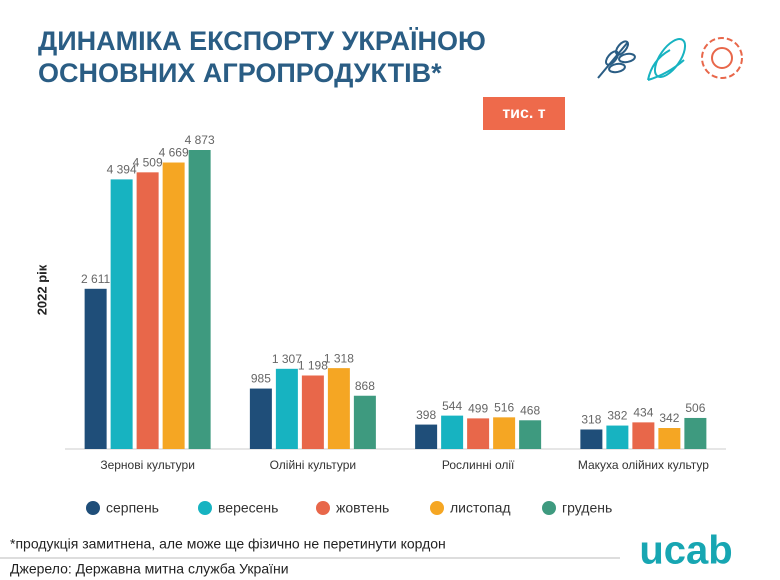 This screenshot has height=580, width=780. What do you see at coordinates (362, 508) in the screenshot?
I see `legend-label: жовтень` at bounding box center [362, 508].